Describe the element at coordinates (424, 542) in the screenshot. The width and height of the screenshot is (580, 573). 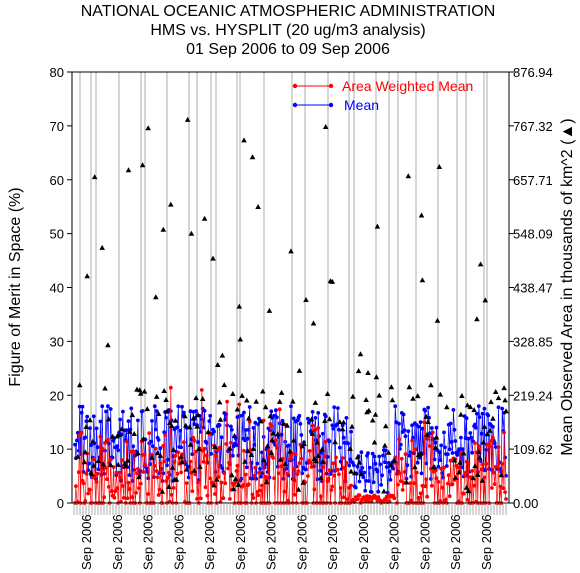
I see `x-tick-label: Sep 2006` at that location.